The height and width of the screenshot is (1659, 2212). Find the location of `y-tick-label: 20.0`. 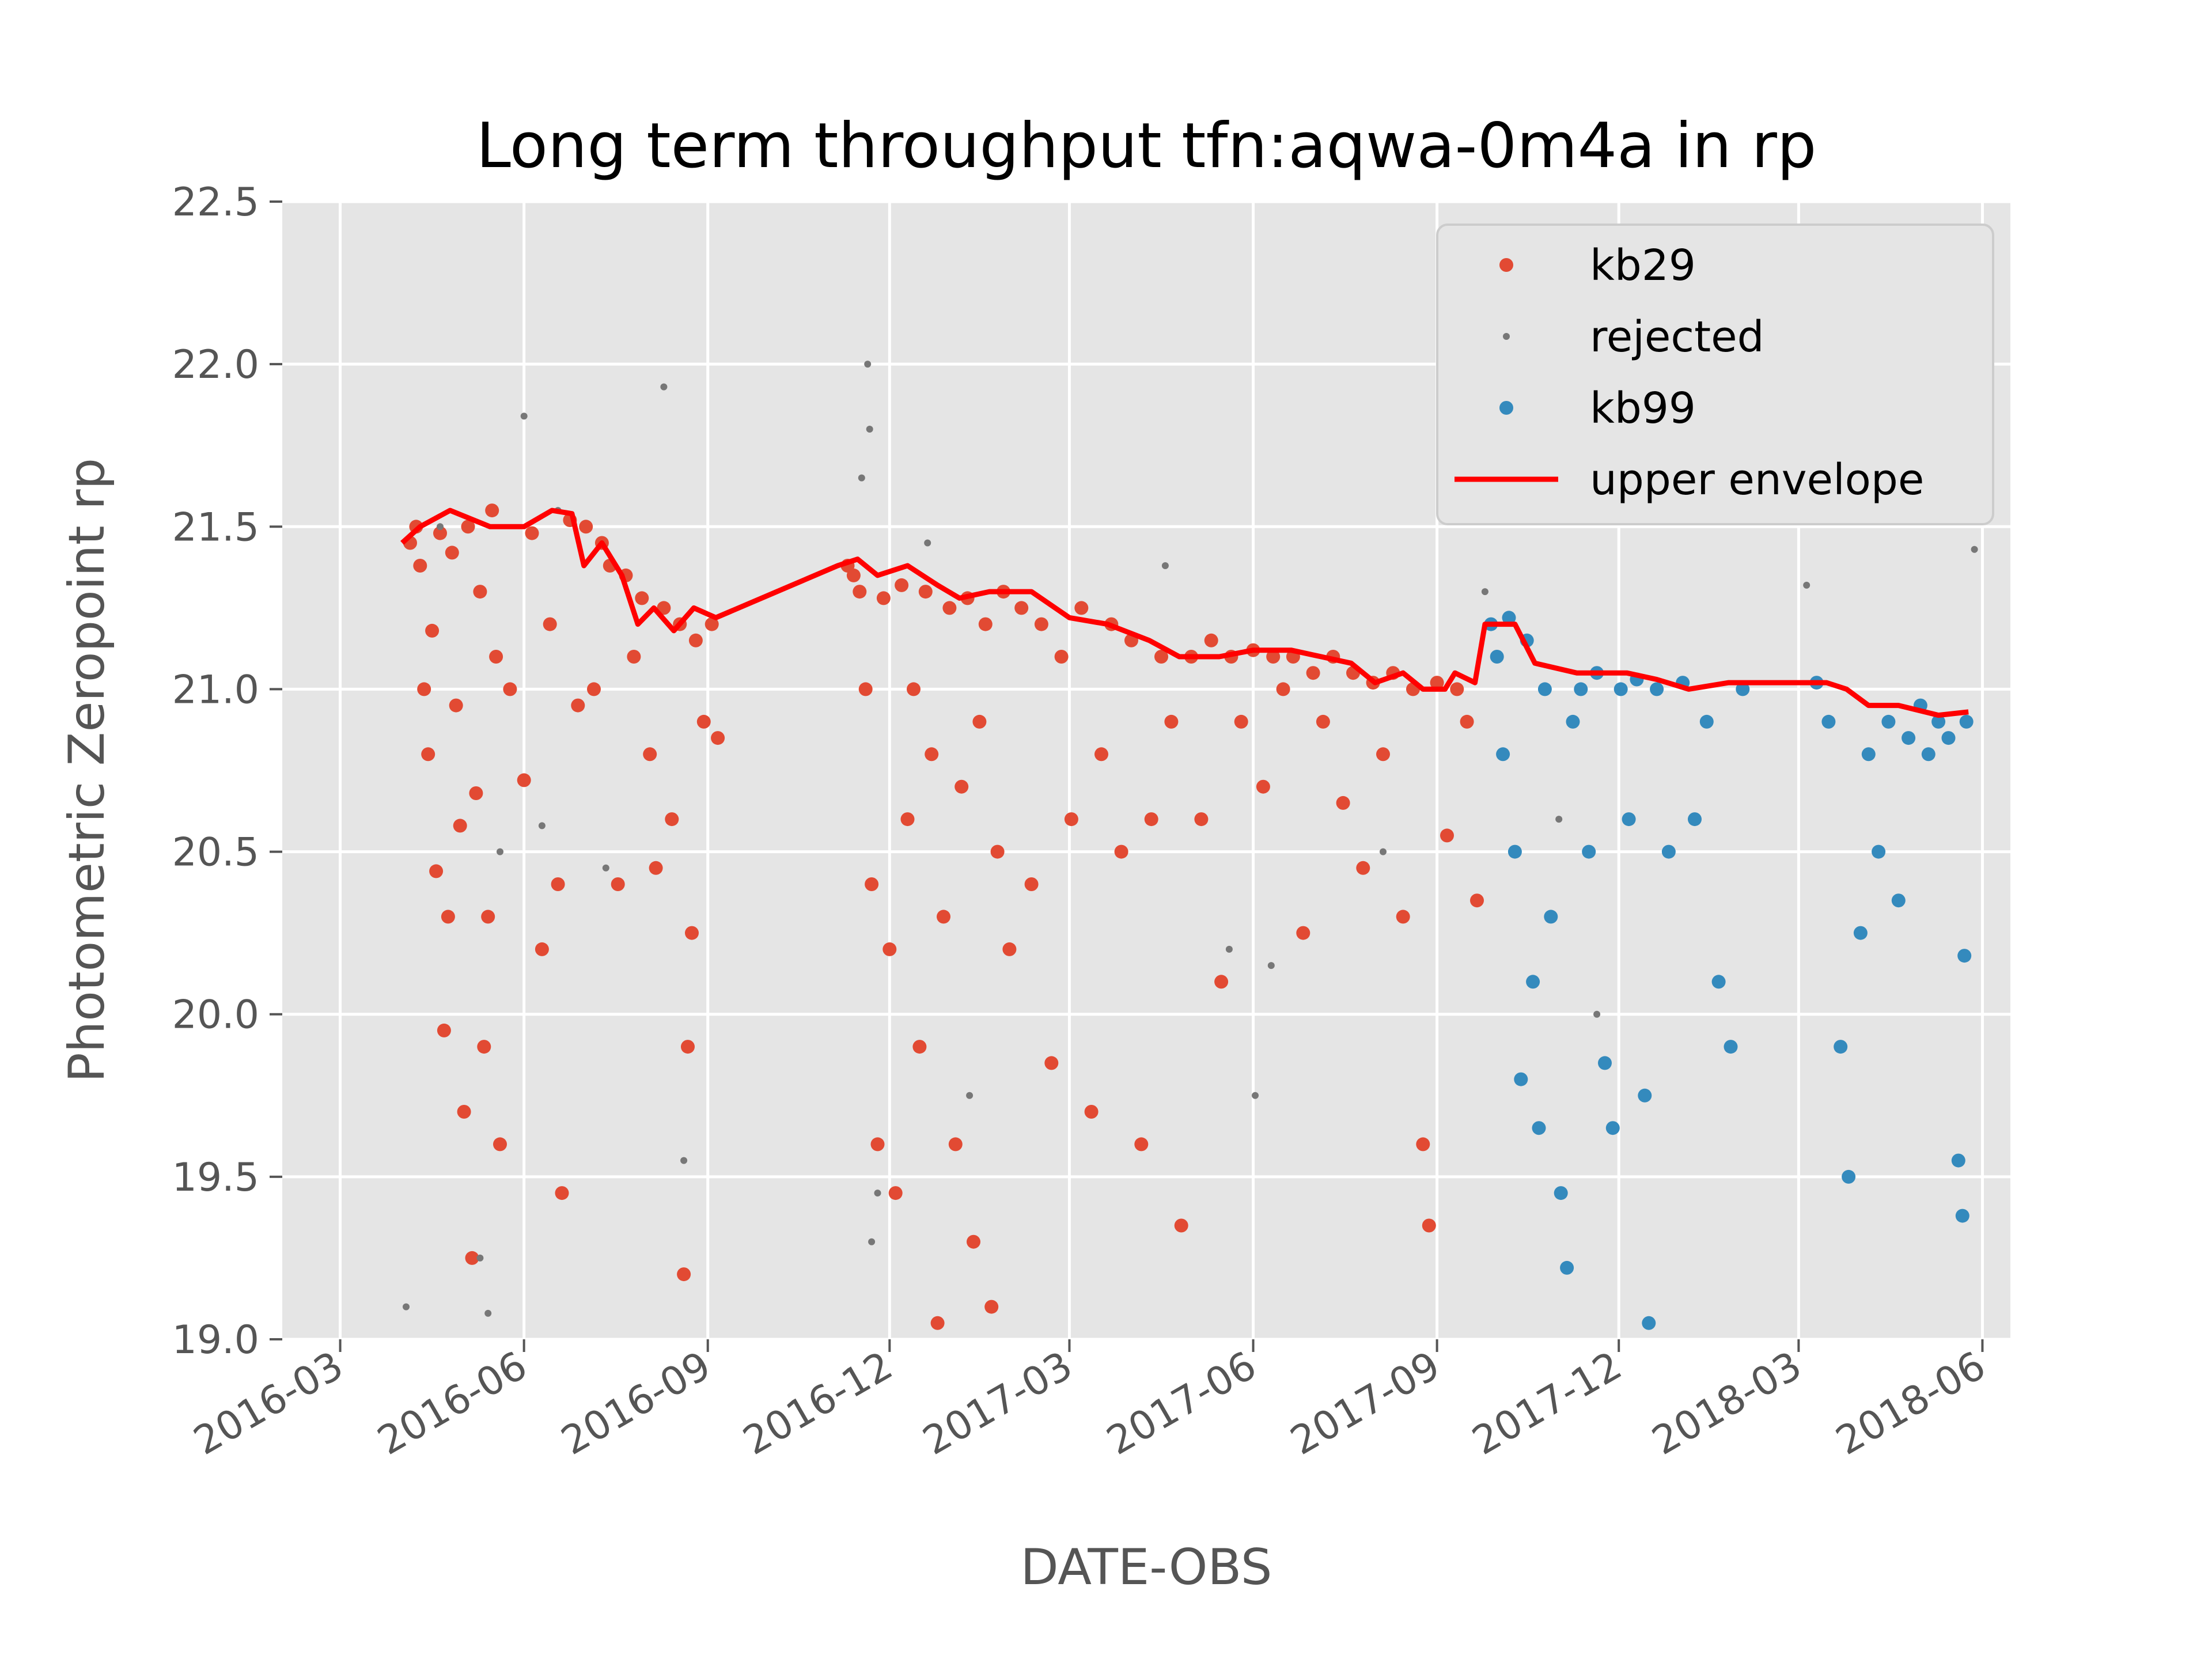

y-tick-label: 20.0 is located at coordinates (215, 1015).